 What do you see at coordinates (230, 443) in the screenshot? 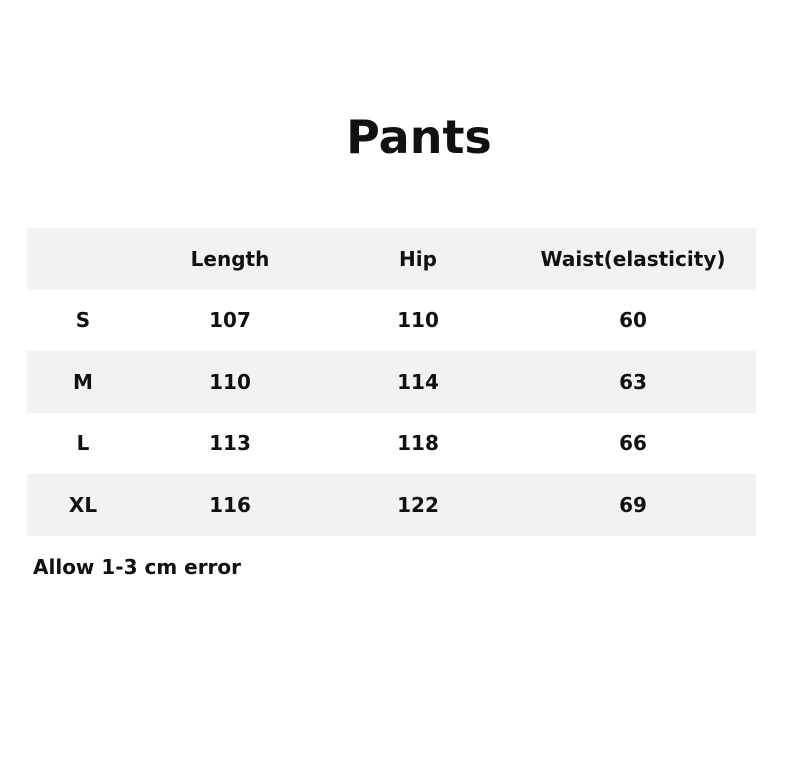
I see `table-cell: 113` at bounding box center [230, 443].